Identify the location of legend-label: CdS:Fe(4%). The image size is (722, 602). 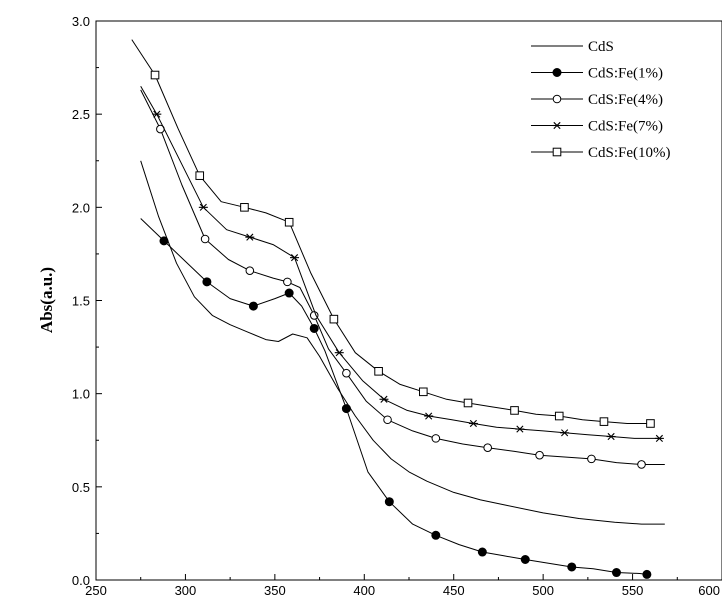
(625, 100).